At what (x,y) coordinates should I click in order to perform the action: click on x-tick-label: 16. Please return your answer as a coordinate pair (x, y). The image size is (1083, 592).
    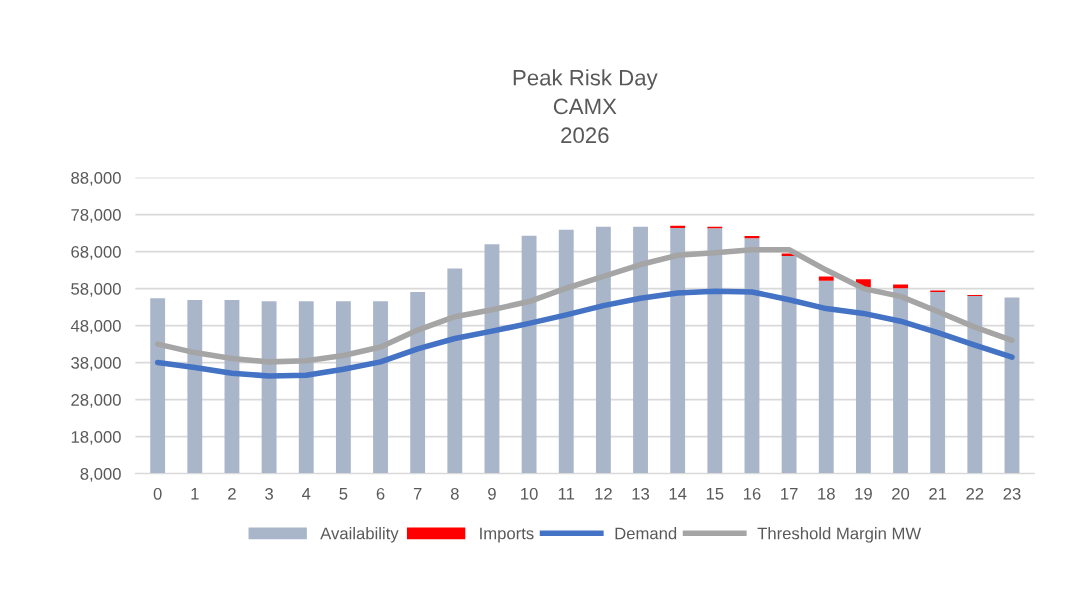
    Looking at the image, I should click on (752, 493).